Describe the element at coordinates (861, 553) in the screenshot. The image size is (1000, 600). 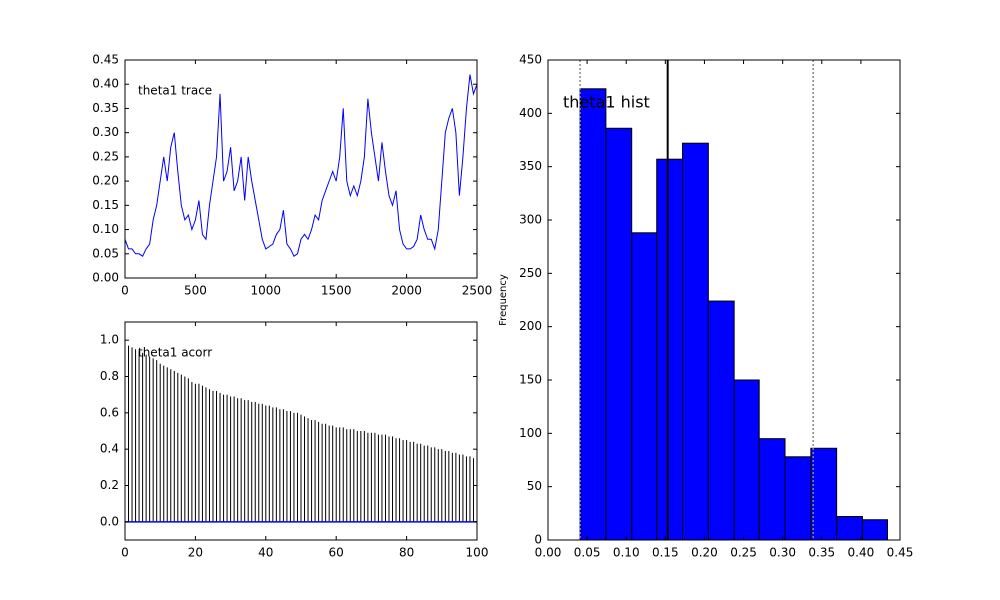
I see `x-tick-label: 0.40` at that location.